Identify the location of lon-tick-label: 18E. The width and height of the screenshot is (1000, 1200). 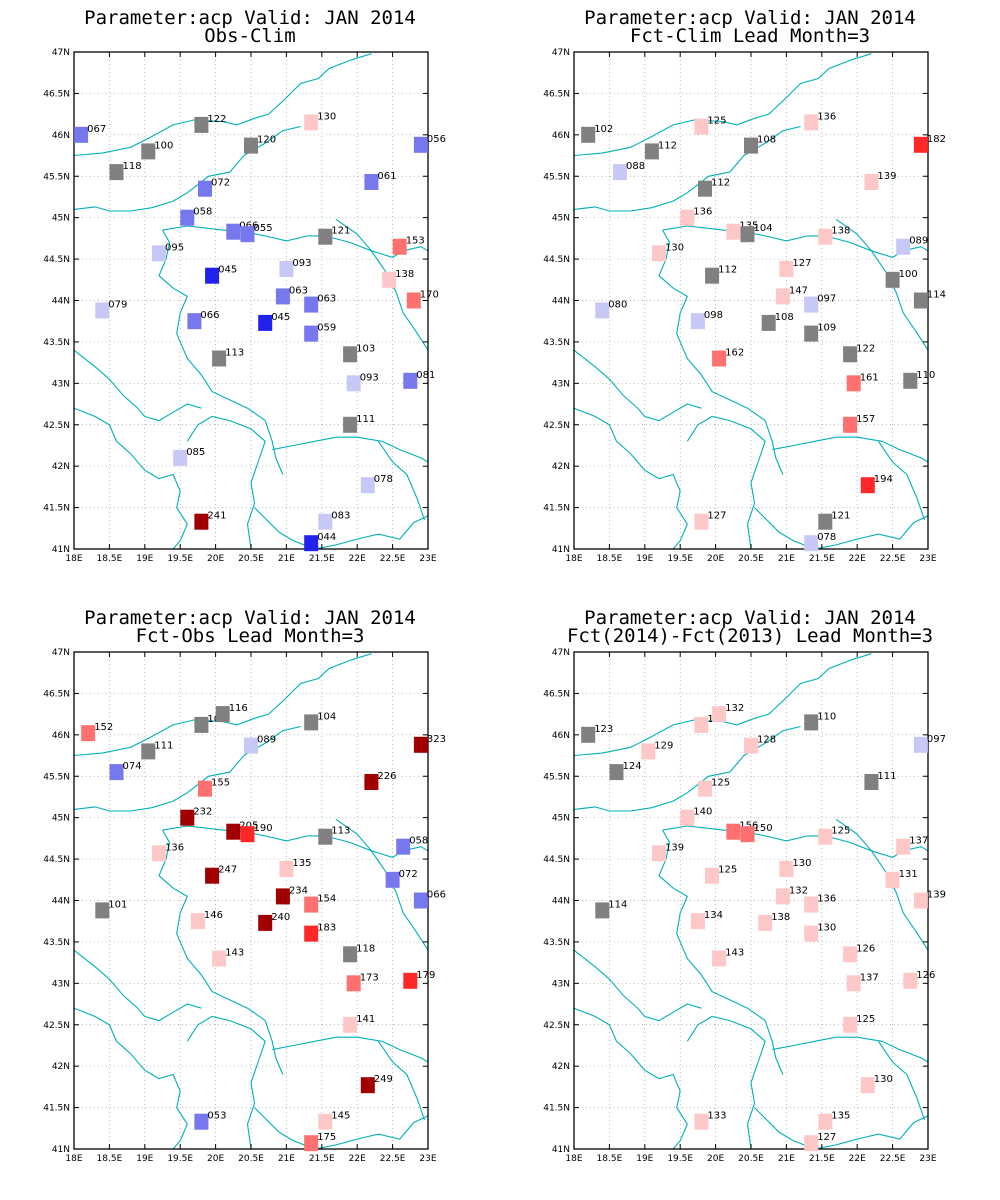
(73, 1159).